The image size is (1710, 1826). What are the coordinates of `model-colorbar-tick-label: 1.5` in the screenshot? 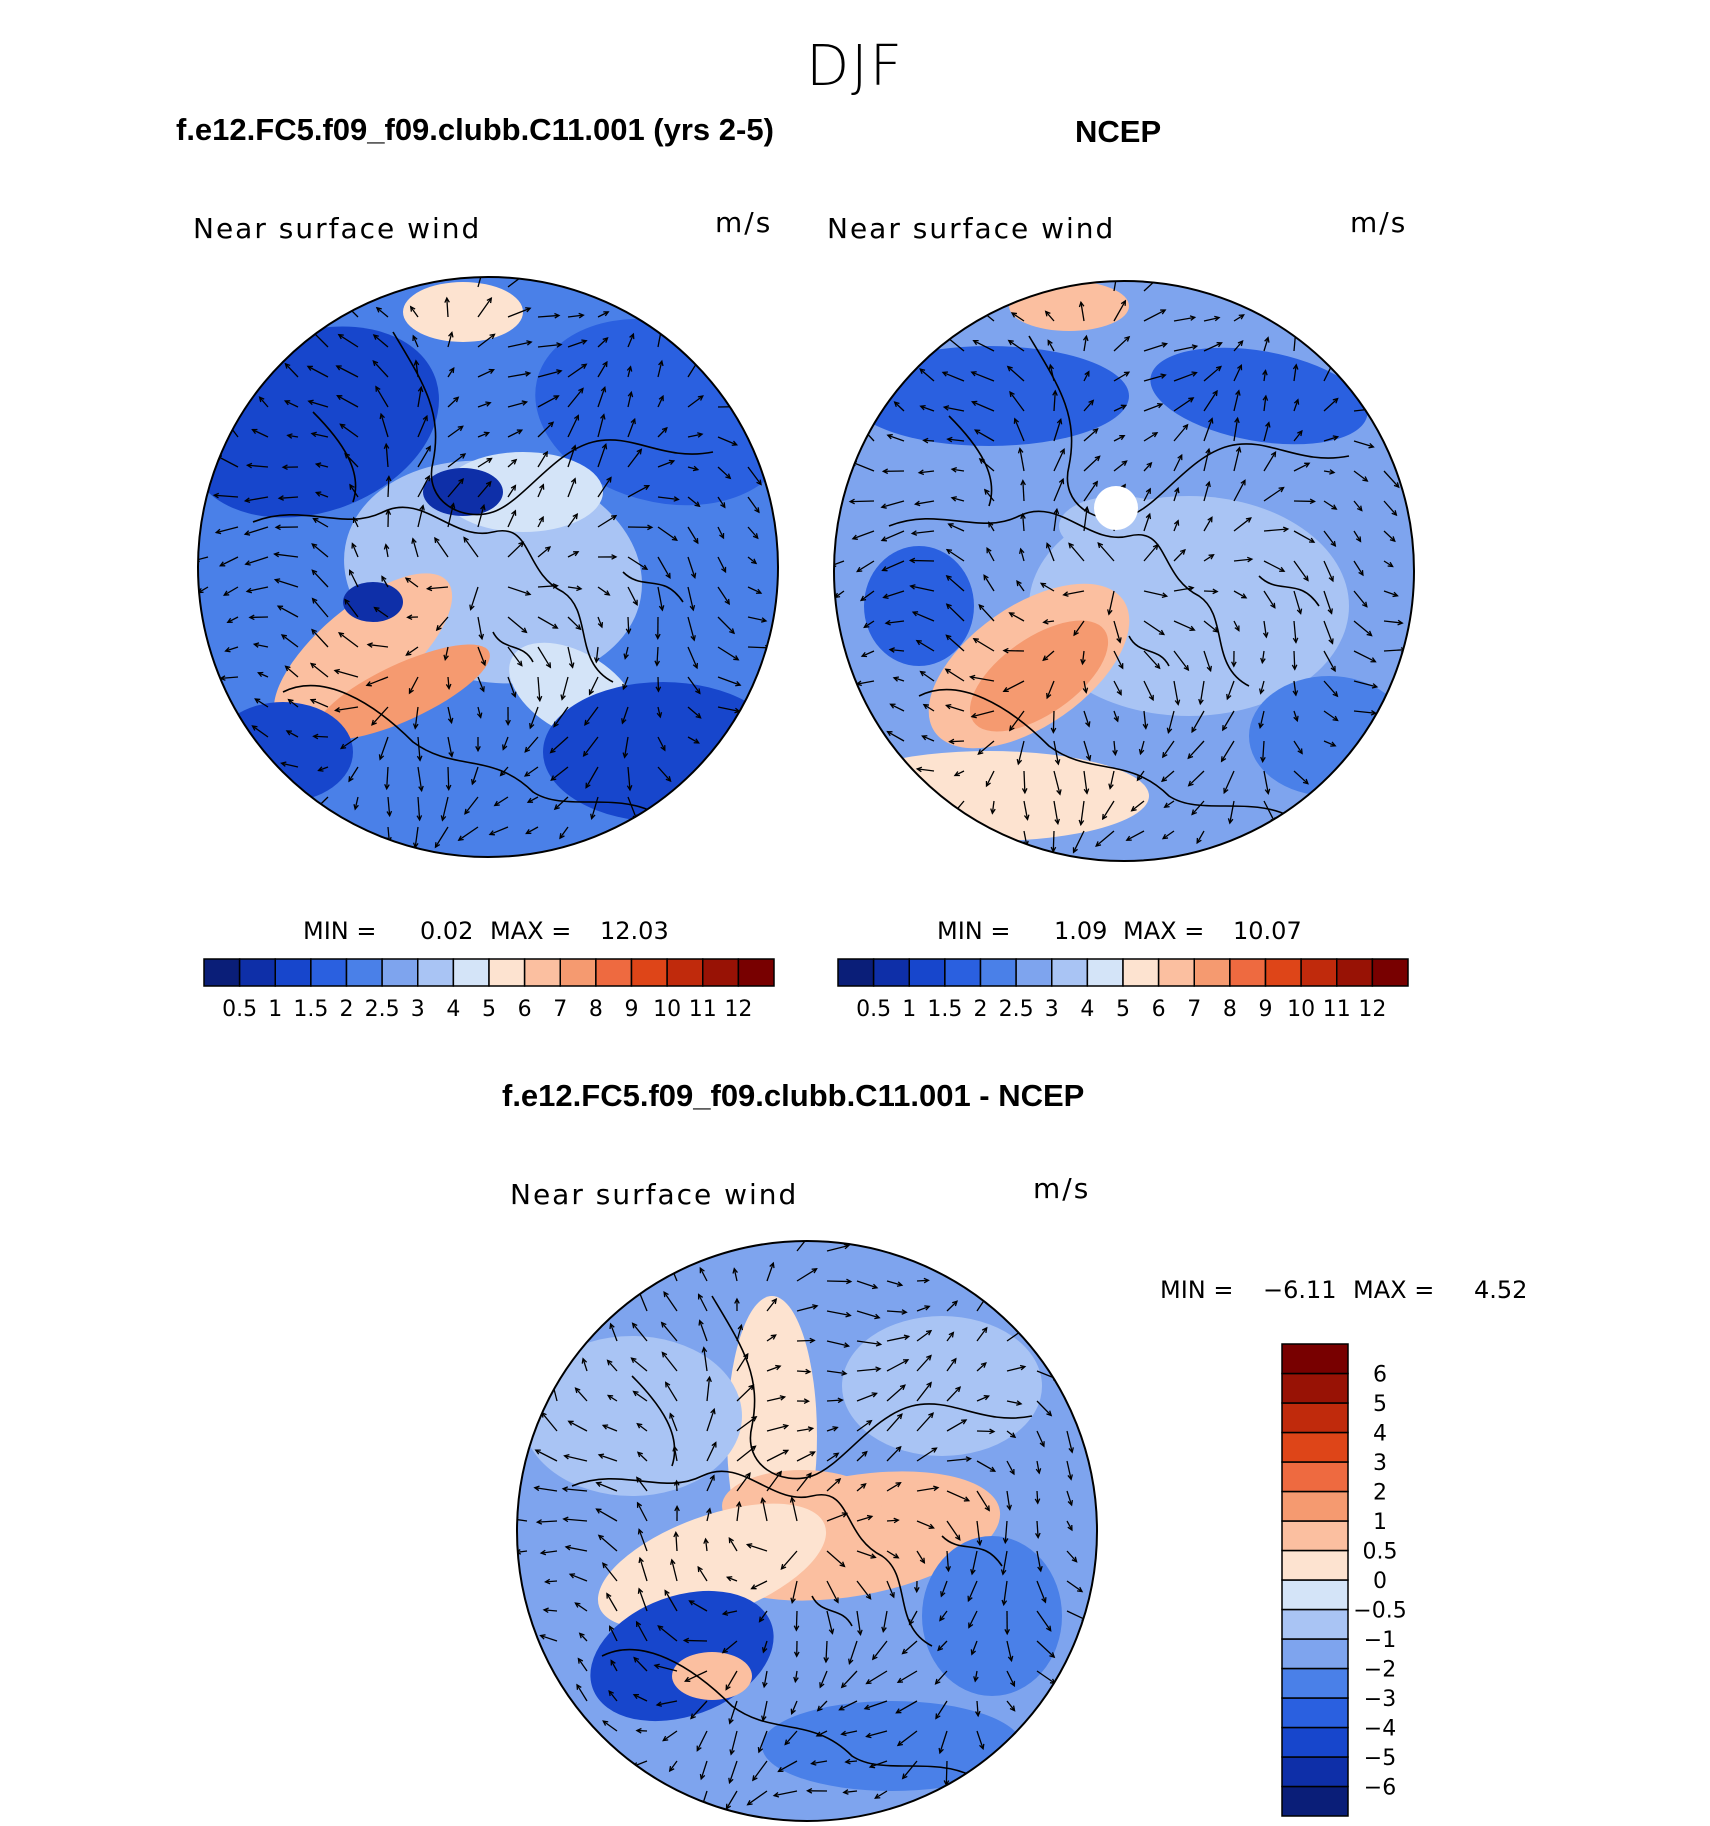 It's located at (310, 1009).